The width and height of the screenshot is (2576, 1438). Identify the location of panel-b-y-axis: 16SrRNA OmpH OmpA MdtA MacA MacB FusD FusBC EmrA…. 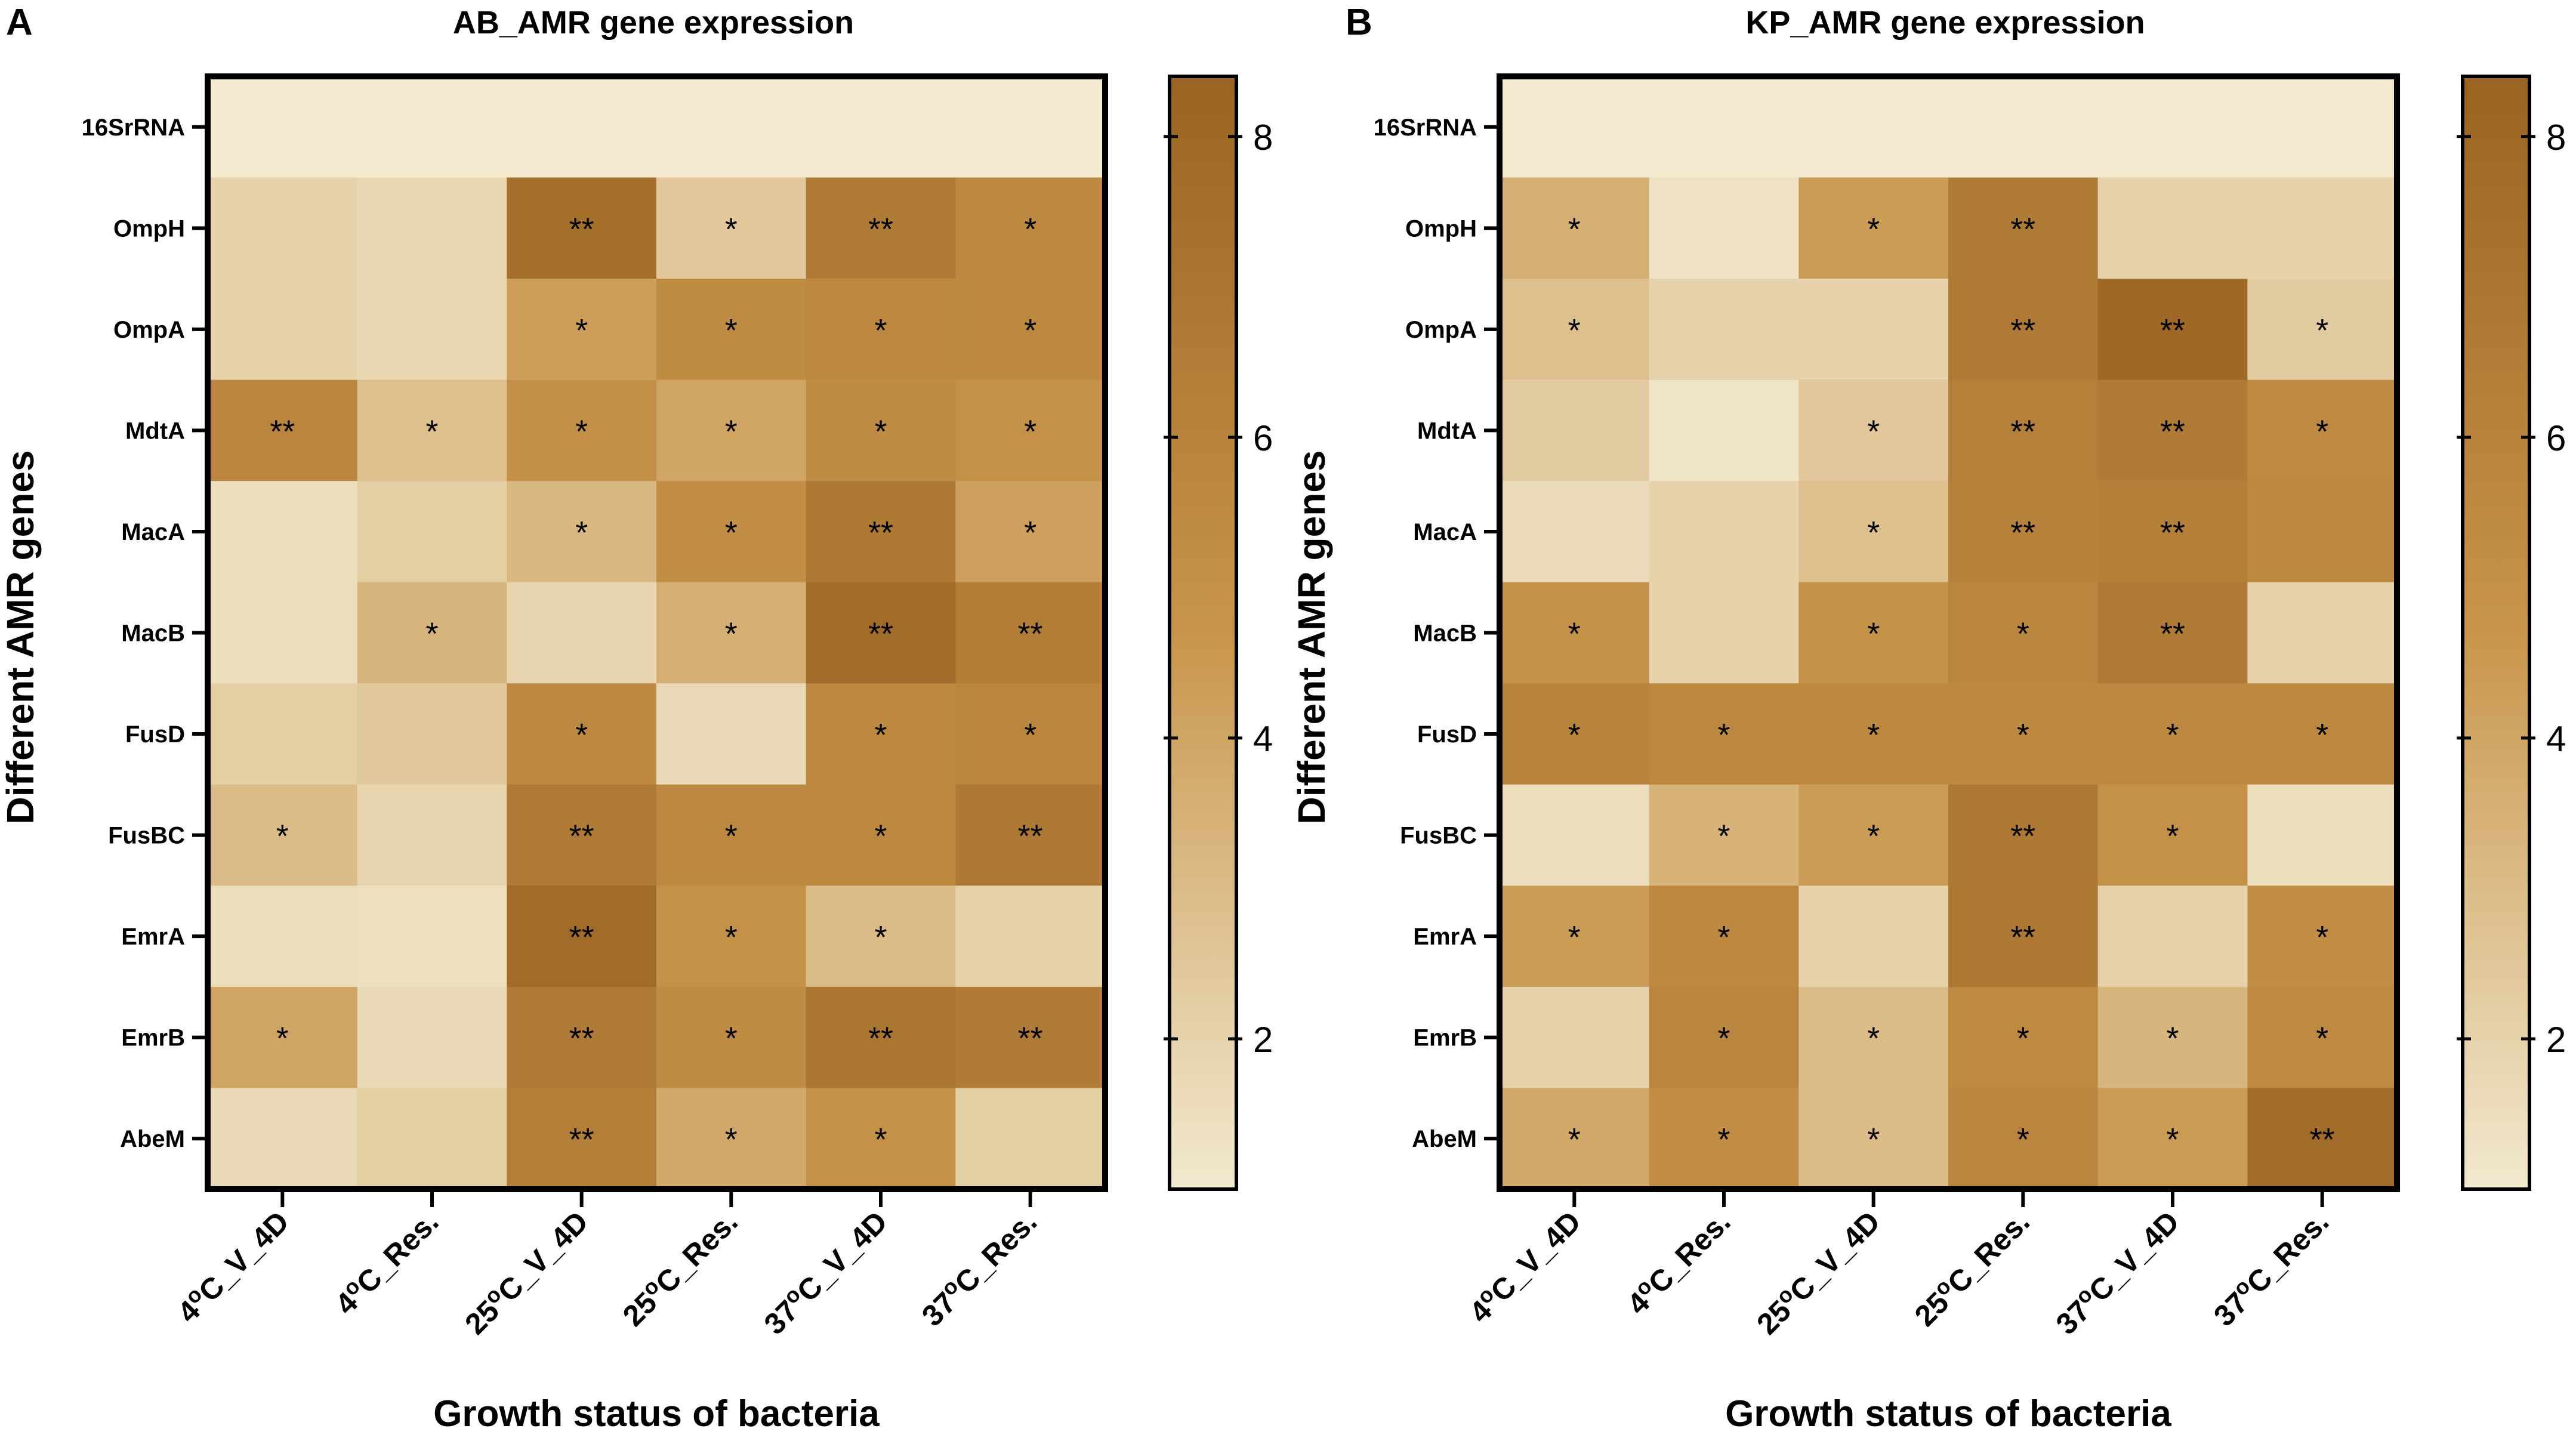
(1435, 633).